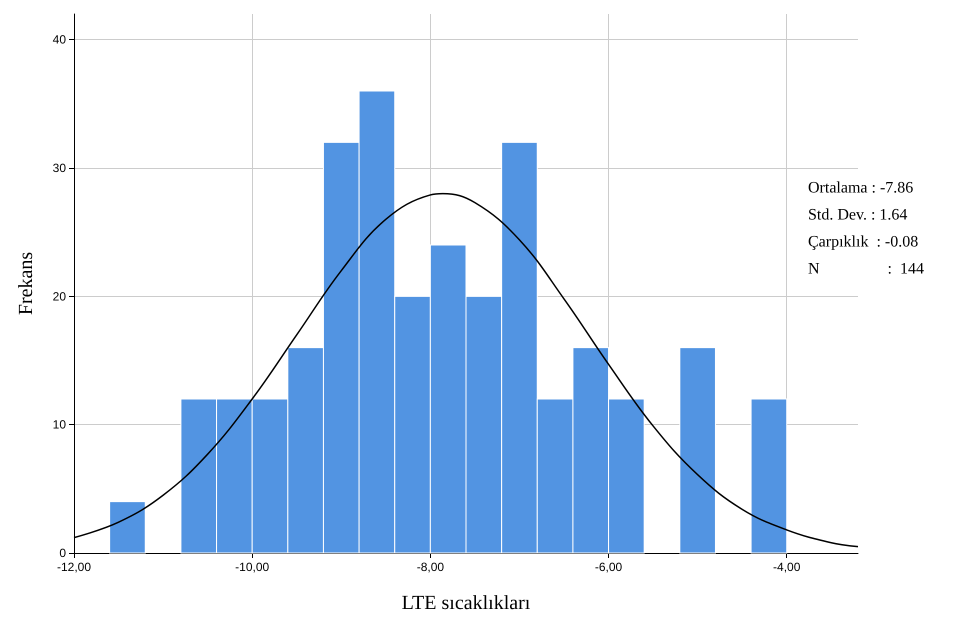 Image resolution: width=956 pixels, height=626 pixels. What do you see at coordinates (26, 284) in the screenshot?
I see `y-axis-title: Frekans` at bounding box center [26, 284].